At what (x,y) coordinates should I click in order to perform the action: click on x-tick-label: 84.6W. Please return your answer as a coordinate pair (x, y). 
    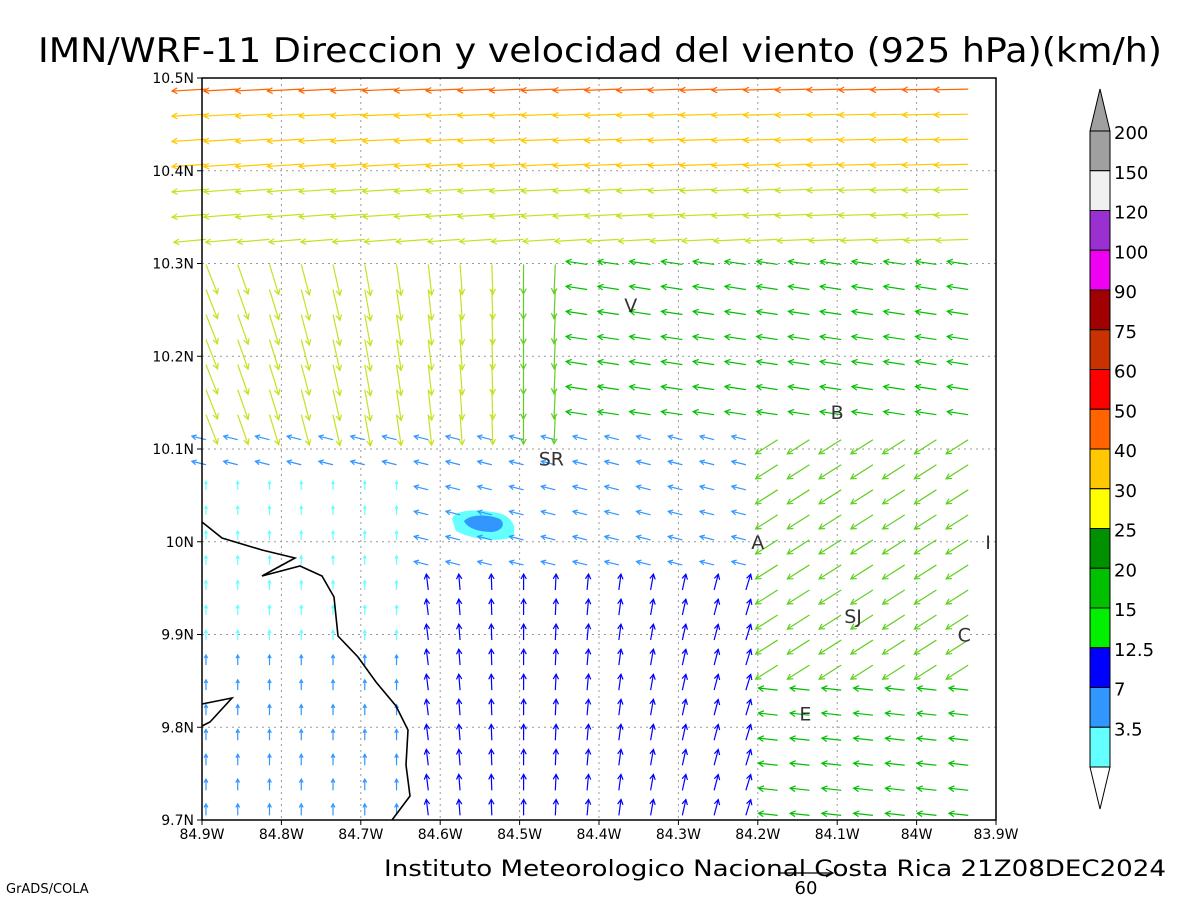
    Looking at the image, I should click on (440, 835).